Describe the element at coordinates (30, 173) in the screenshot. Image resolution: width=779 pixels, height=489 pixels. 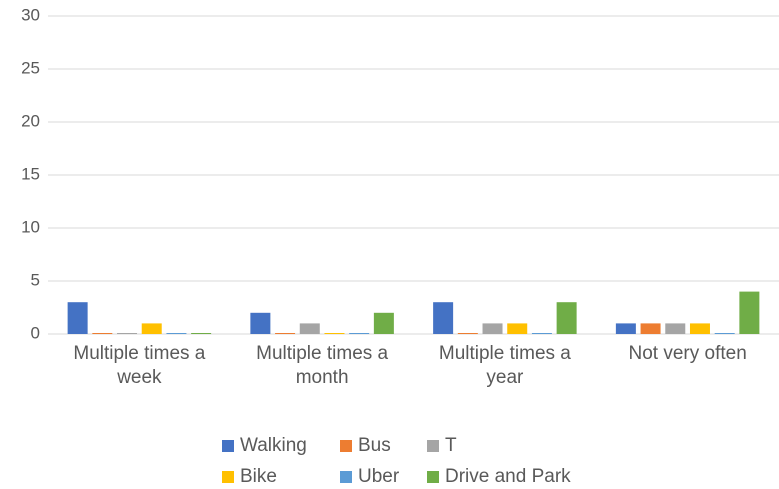
I see `y-tick-label: 15` at that location.